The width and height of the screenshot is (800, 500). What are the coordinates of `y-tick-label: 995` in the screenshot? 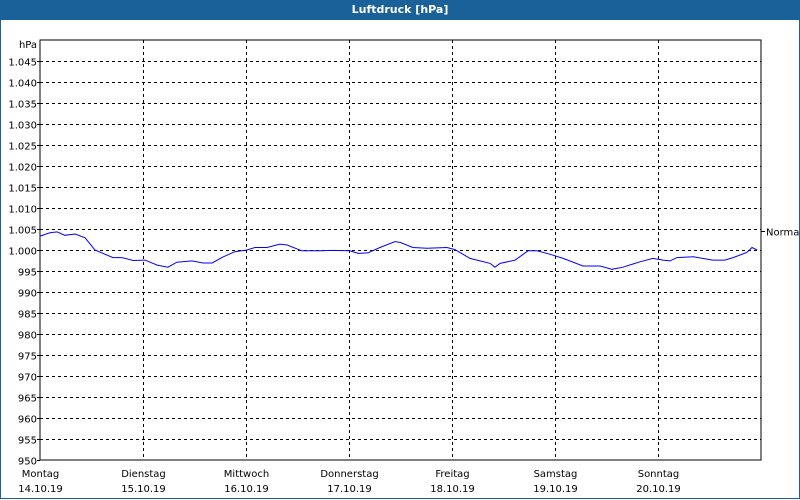 It's located at (27, 273).